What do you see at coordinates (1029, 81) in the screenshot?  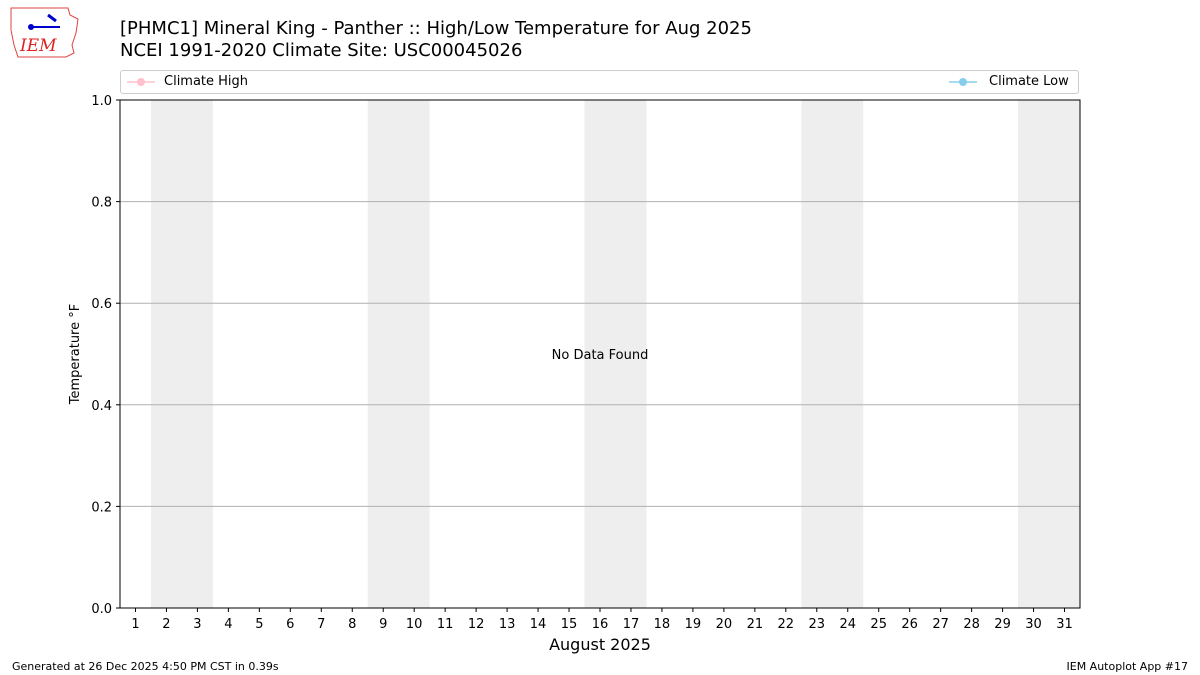 I see `legend-label-low: Climate Low` at bounding box center [1029, 81].